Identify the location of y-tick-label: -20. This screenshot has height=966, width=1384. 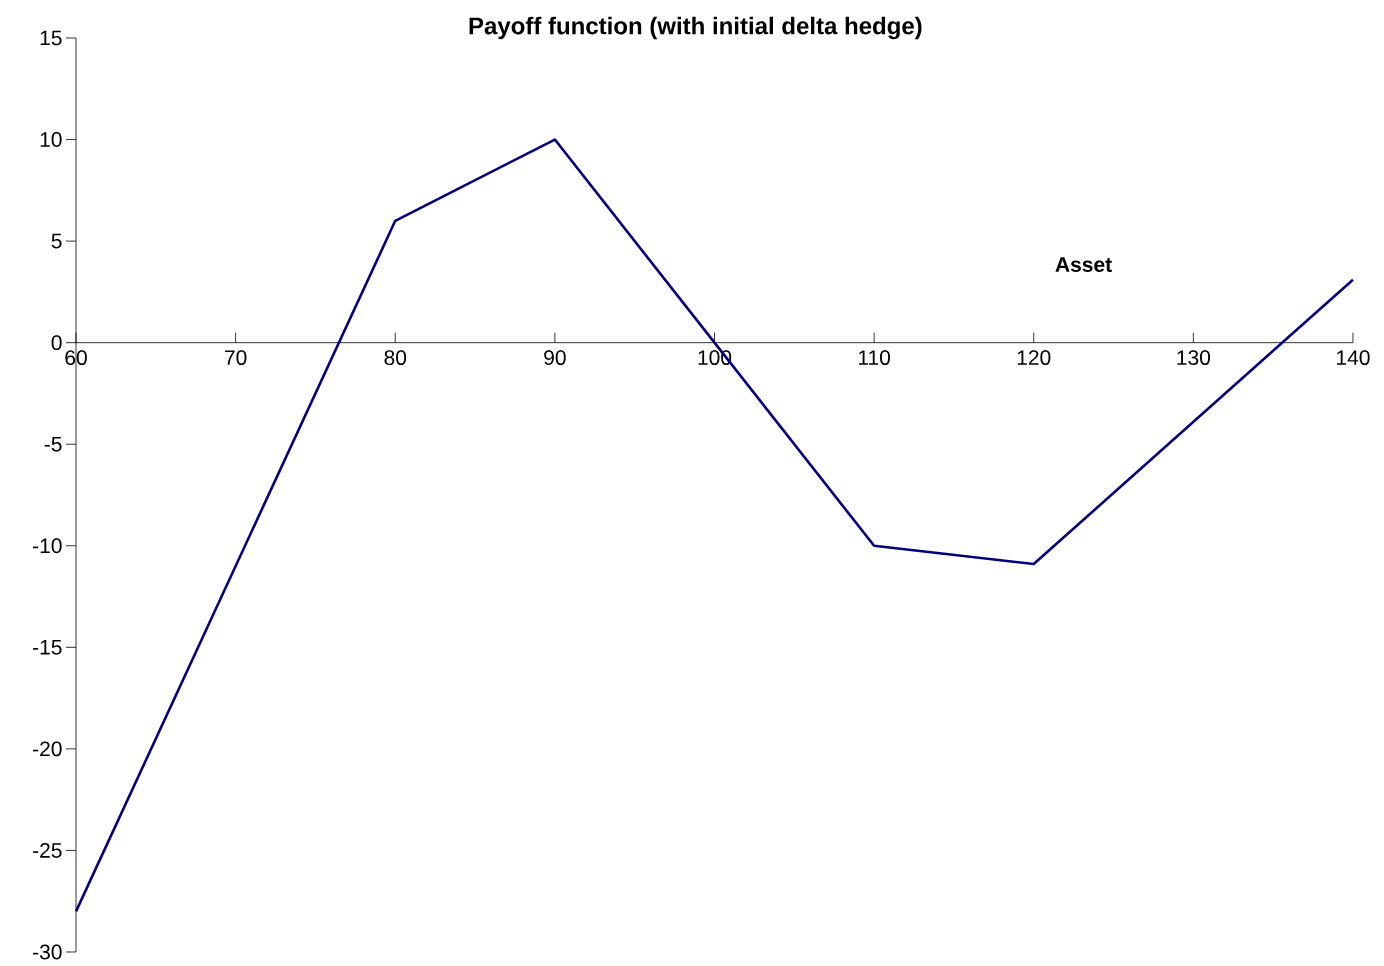
(47, 749).